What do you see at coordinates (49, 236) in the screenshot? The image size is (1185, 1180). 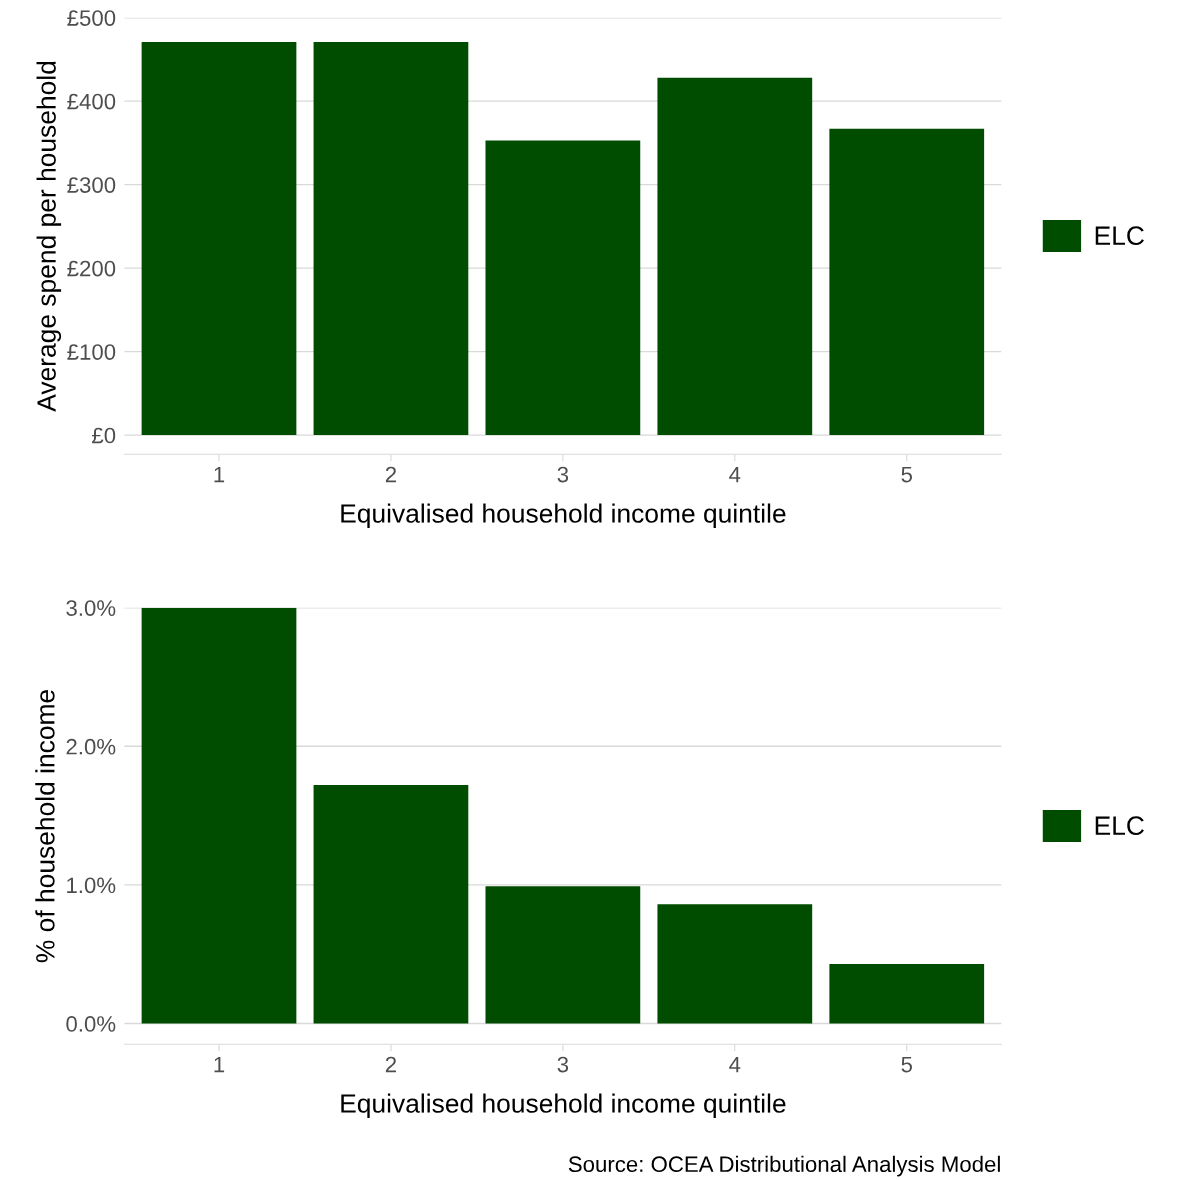 I see `y-axis-title: Average spend per household` at bounding box center [49, 236].